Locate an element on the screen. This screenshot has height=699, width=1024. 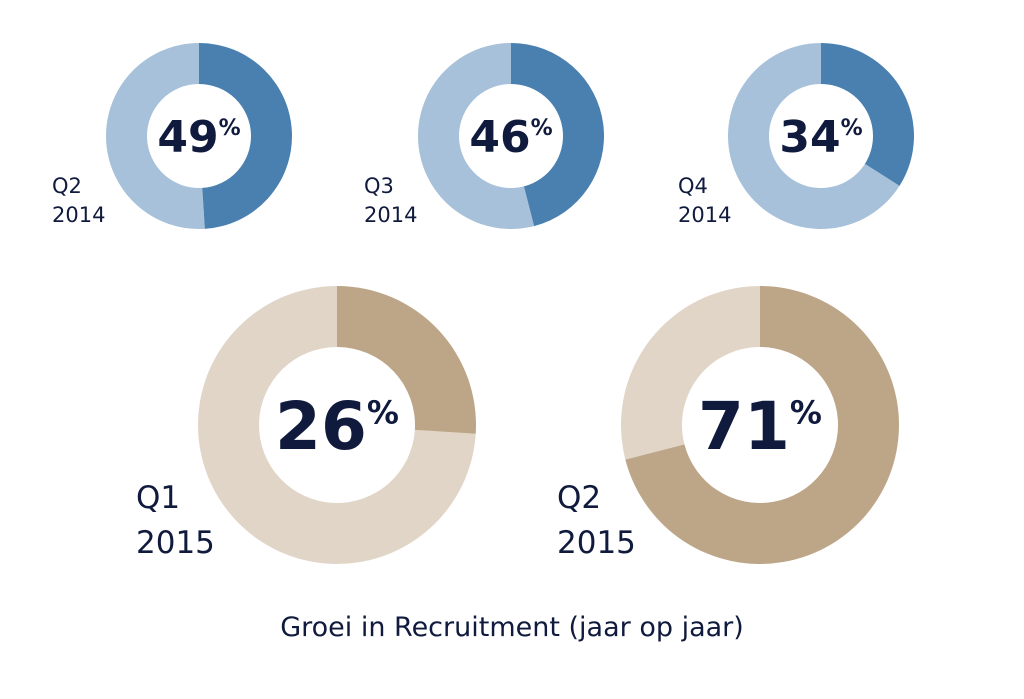
quarter-label-5: Q2 is located at coordinates (579, 498).